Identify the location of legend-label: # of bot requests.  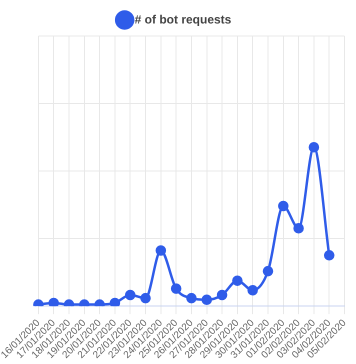
(183, 19).